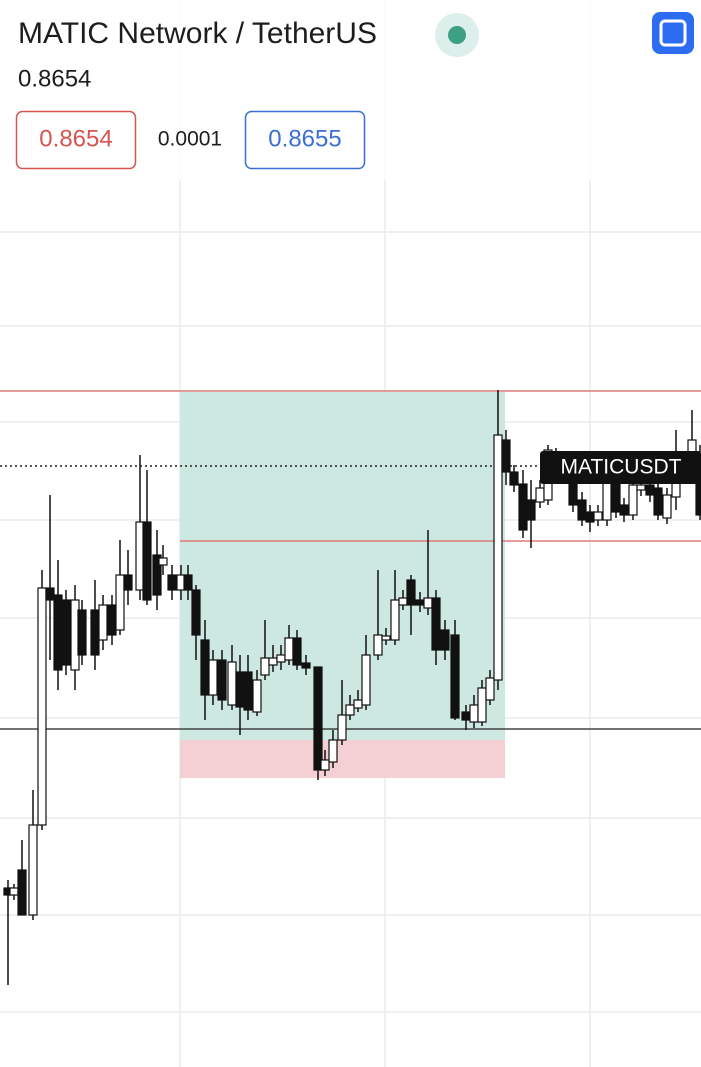  I want to click on symbol-title: MATIC Network / TetherUS, so click(197, 33).